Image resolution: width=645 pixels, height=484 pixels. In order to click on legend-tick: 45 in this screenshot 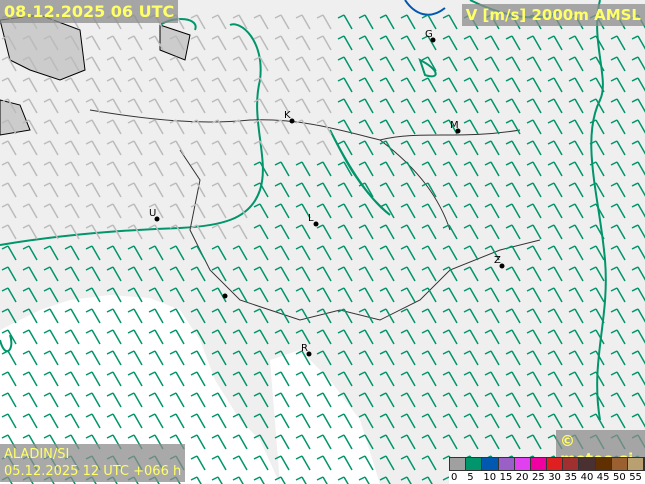, I will do `click(603, 477)`.